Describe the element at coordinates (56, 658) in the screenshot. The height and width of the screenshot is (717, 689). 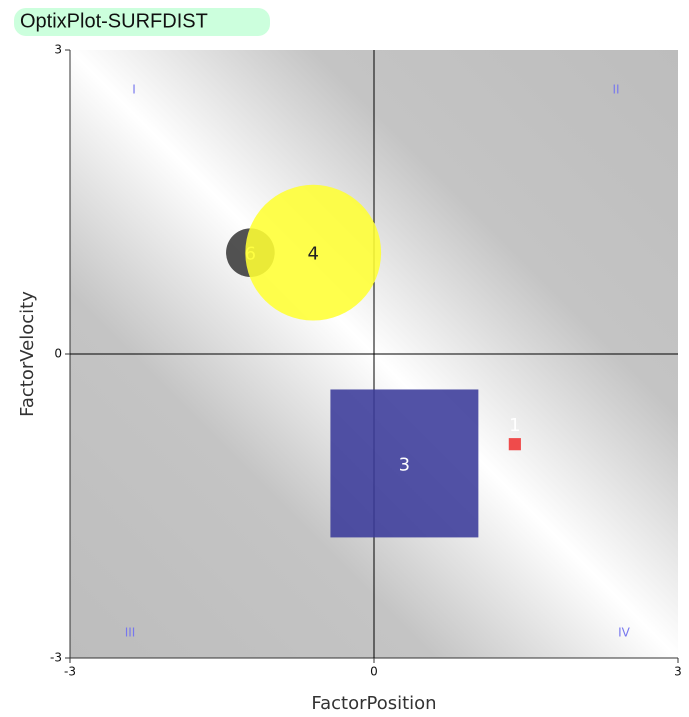
I see `y-tick-label: -3` at that location.